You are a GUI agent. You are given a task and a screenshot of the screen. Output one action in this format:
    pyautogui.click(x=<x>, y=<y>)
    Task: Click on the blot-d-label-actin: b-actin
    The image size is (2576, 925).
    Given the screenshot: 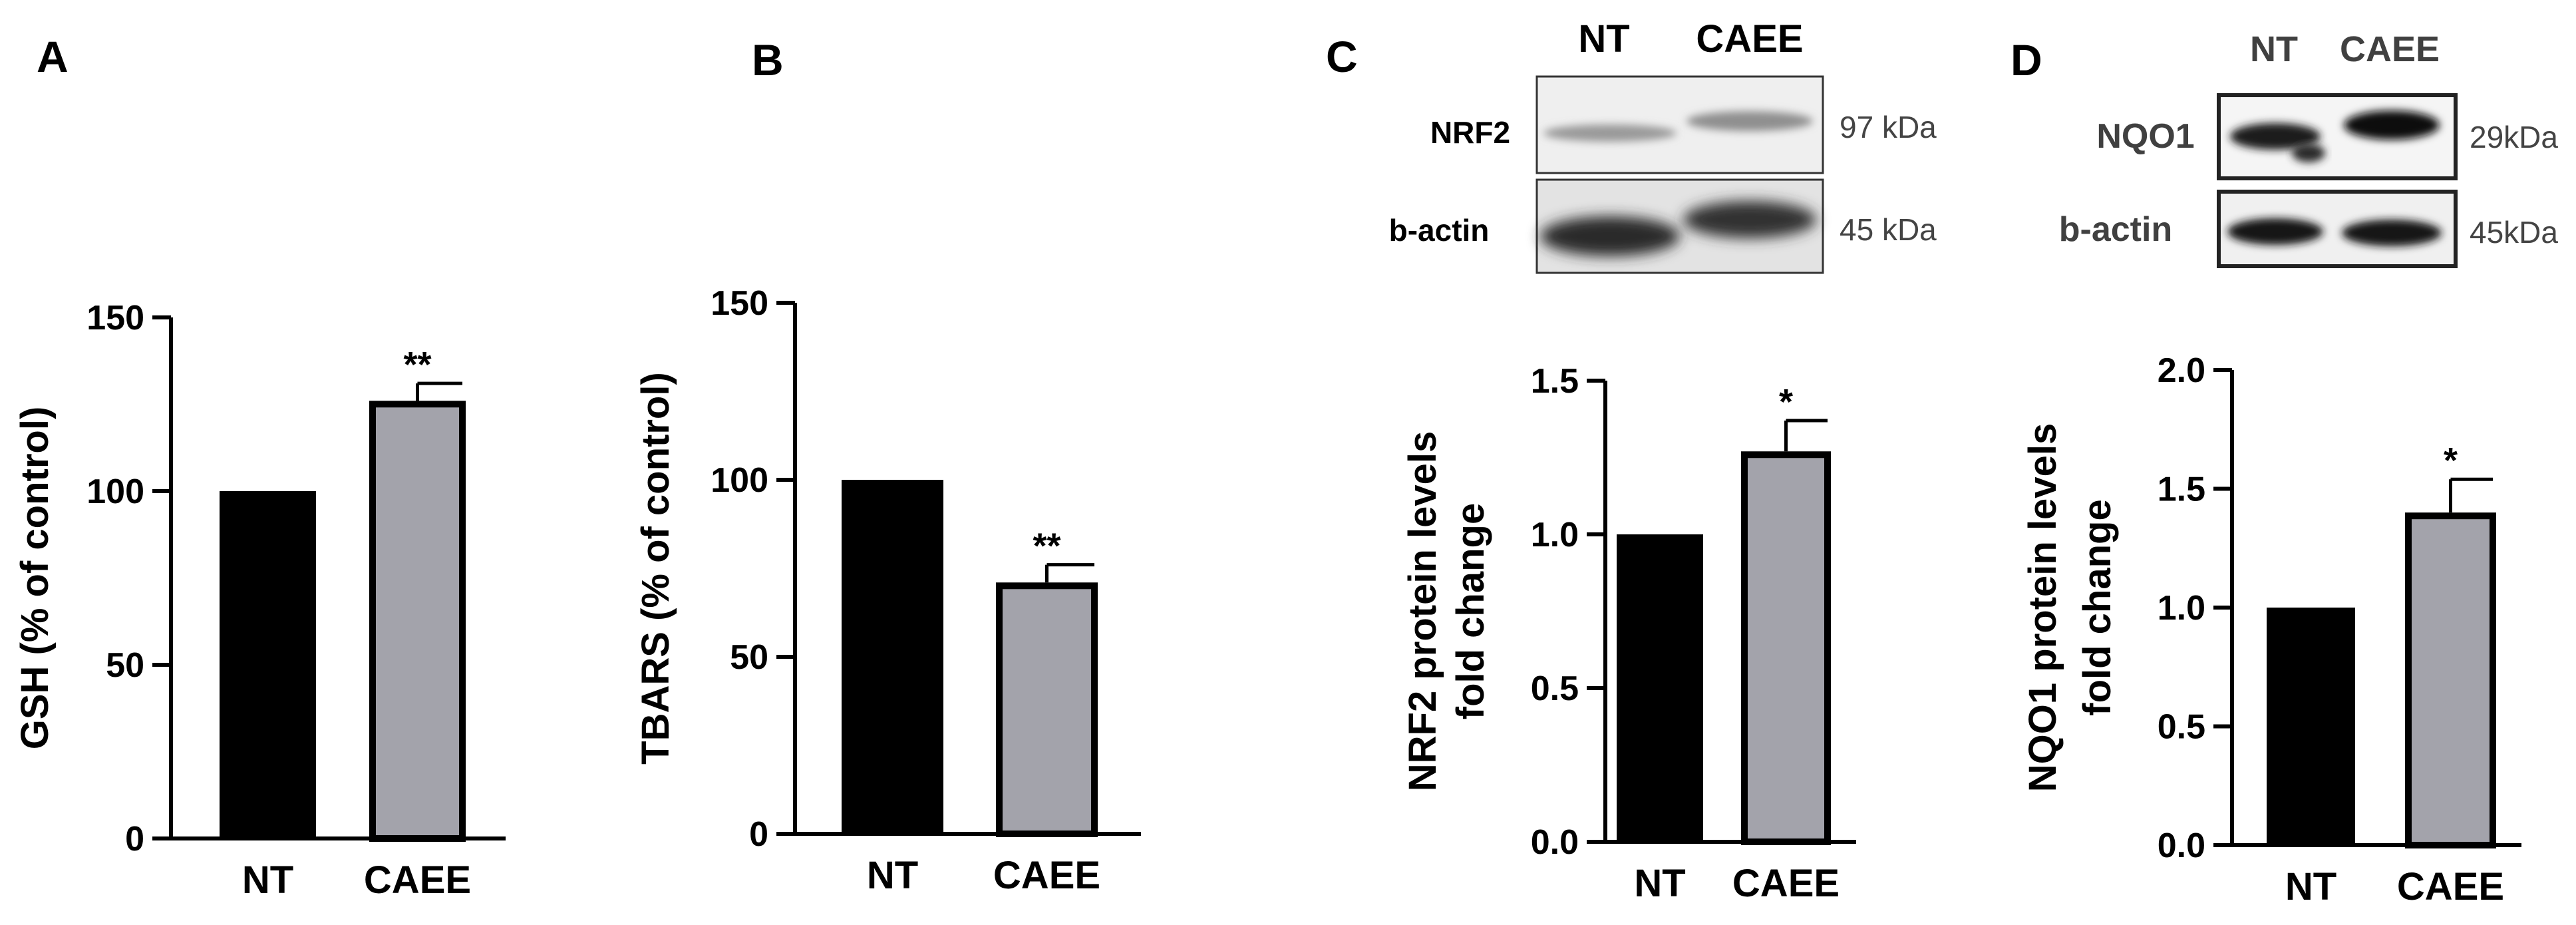 What is the action you would take?
    pyautogui.click(x=2115, y=229)
    